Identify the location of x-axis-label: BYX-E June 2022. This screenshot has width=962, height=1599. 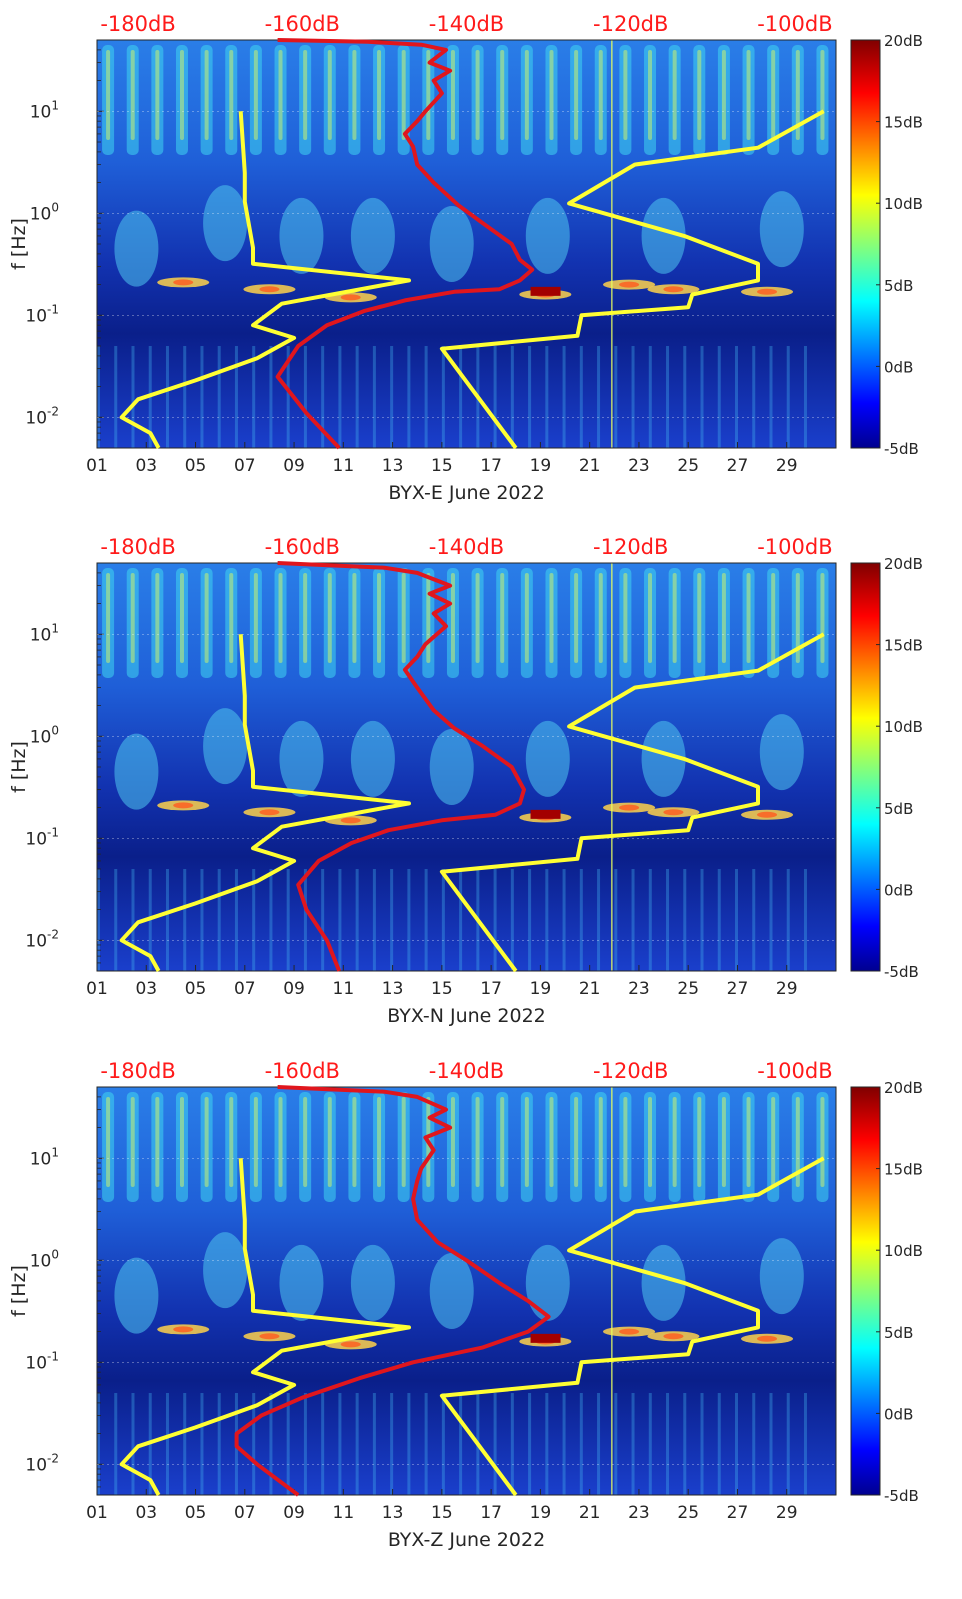
(466, 493).